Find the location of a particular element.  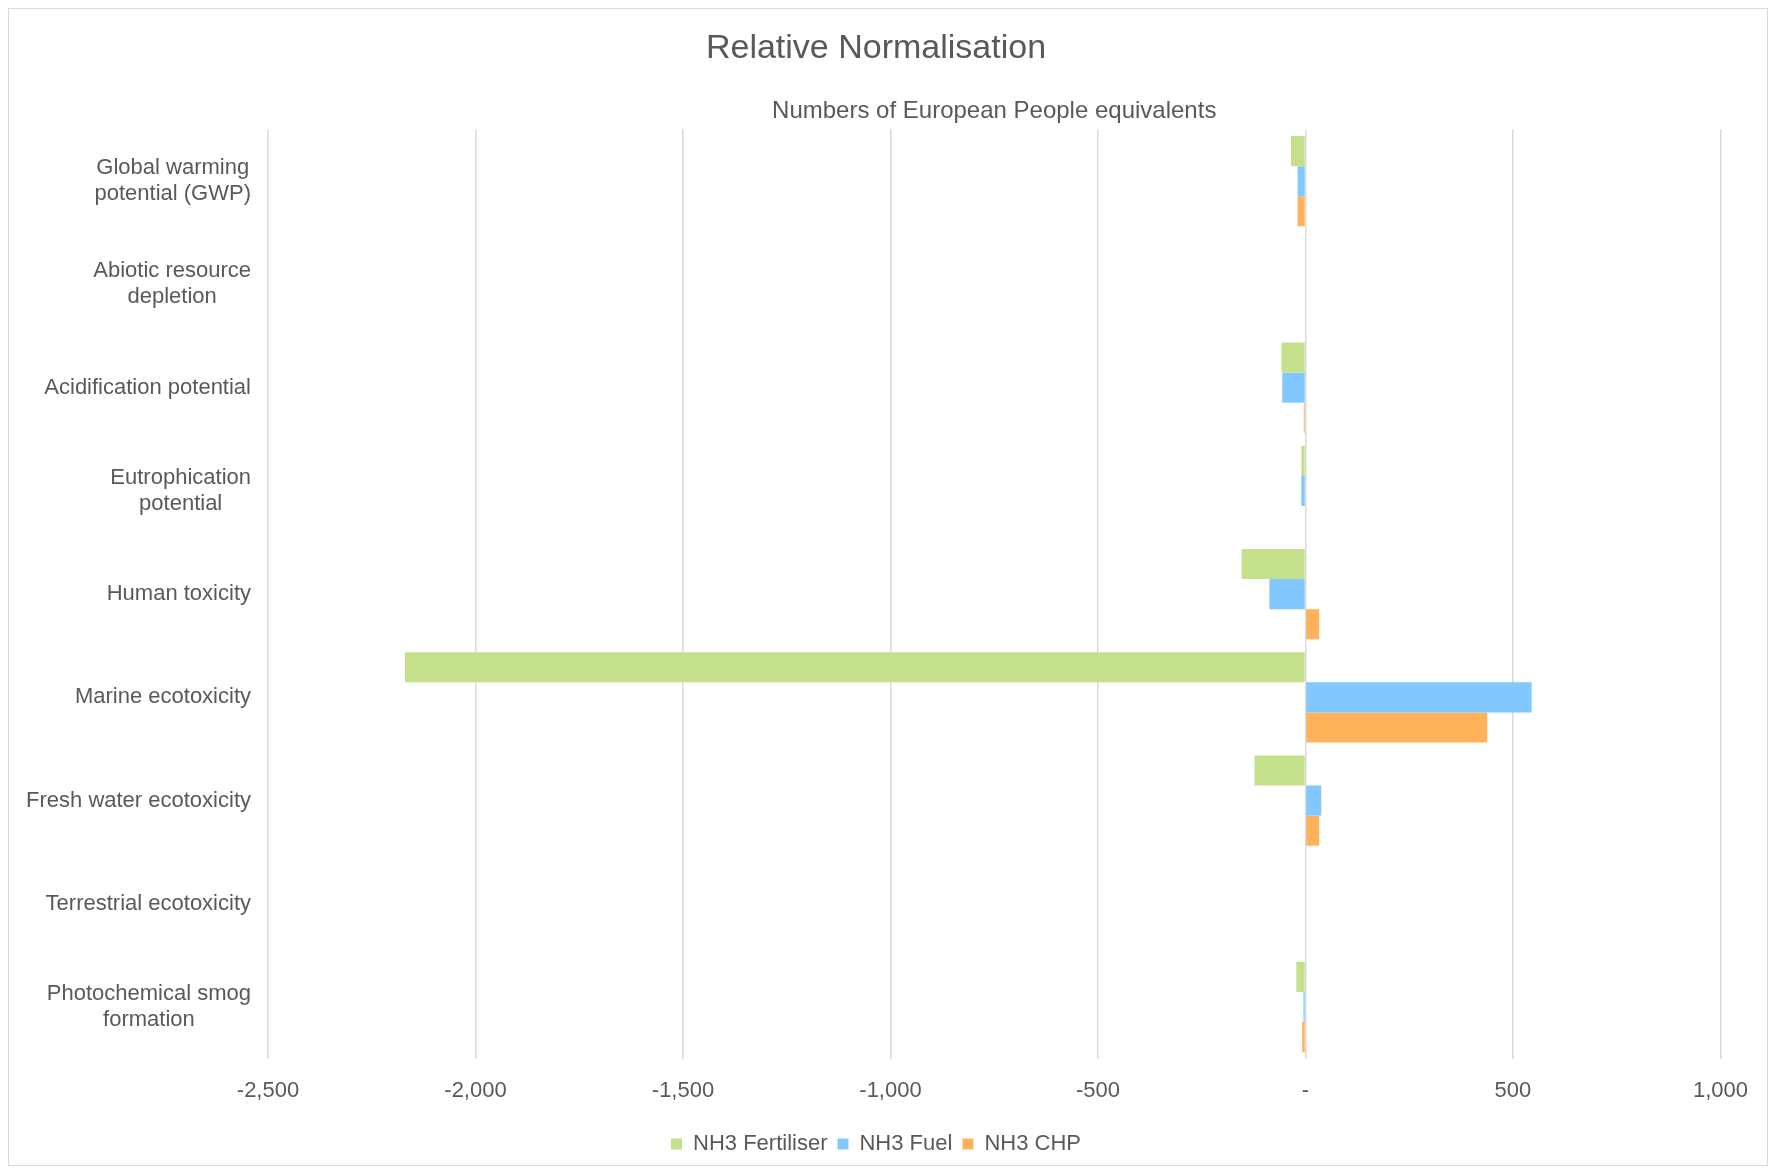

y-tick-label: Photochemical smog formation is located at coordinates (148, 1006).